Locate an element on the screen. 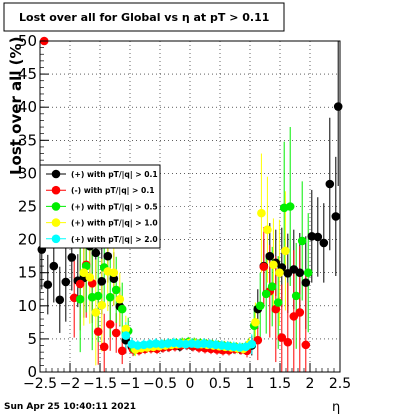 The image size is (400, 414). x-tick-label: −1.5 is located at coordinates (100, 384).